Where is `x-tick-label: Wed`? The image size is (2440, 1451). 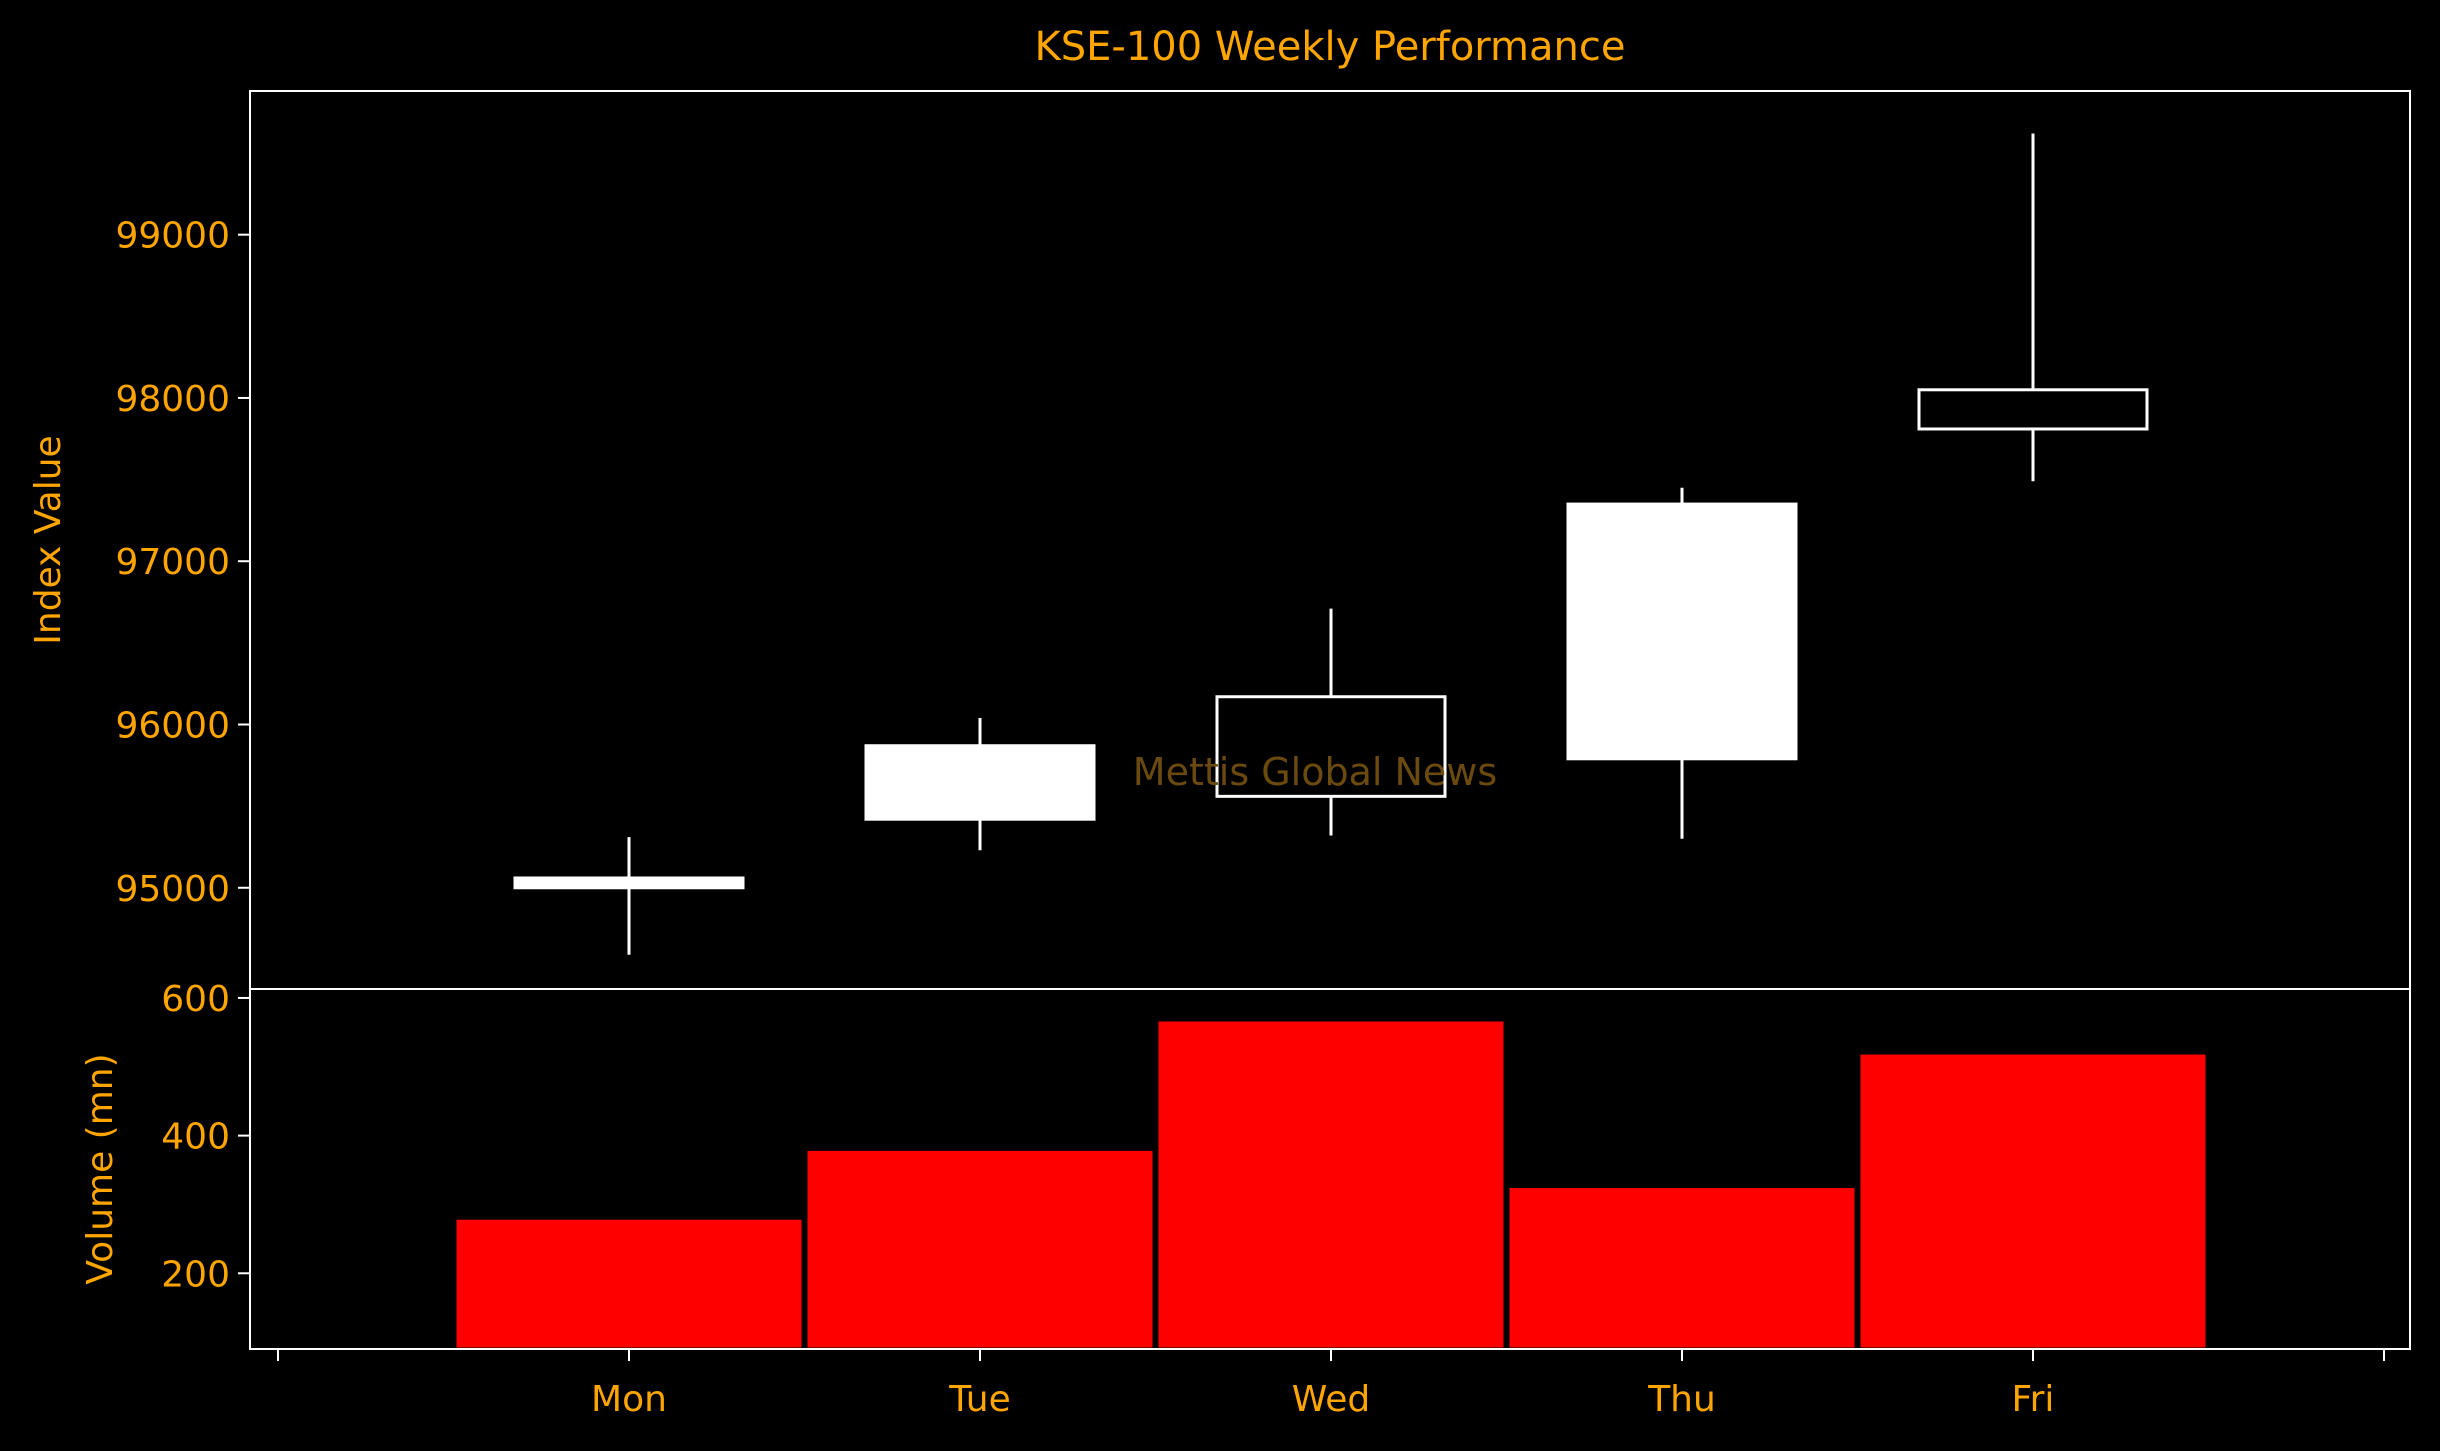 x-tick-label: Wed is located at coordinates (1331, 1399).